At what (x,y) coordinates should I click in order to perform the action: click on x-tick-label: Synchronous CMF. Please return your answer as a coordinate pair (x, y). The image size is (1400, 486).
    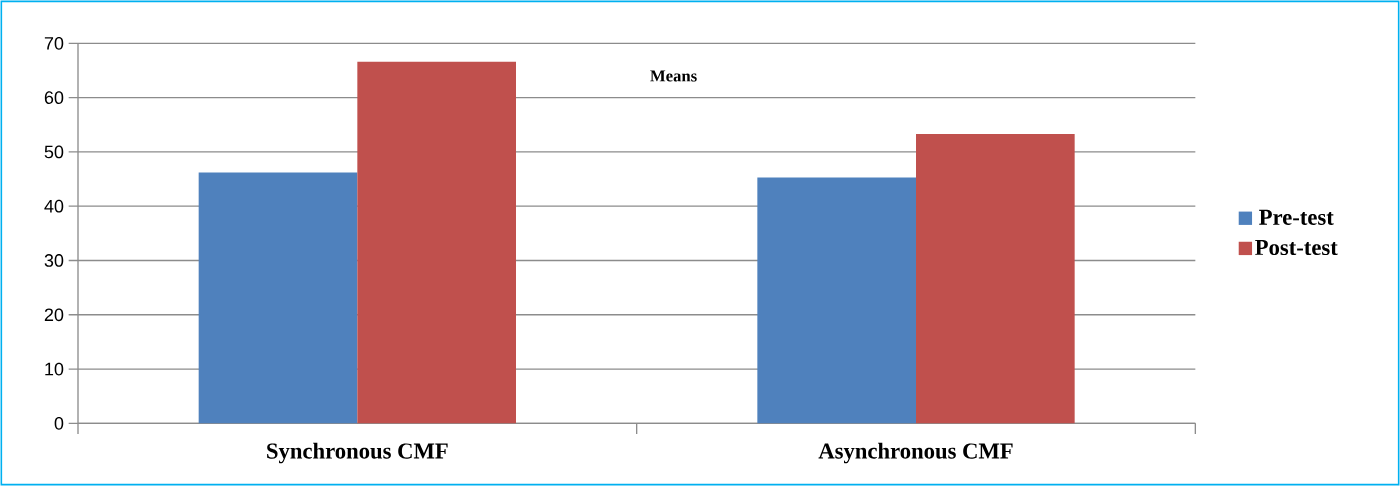
    Looking at the image, I should click on (357, 453).